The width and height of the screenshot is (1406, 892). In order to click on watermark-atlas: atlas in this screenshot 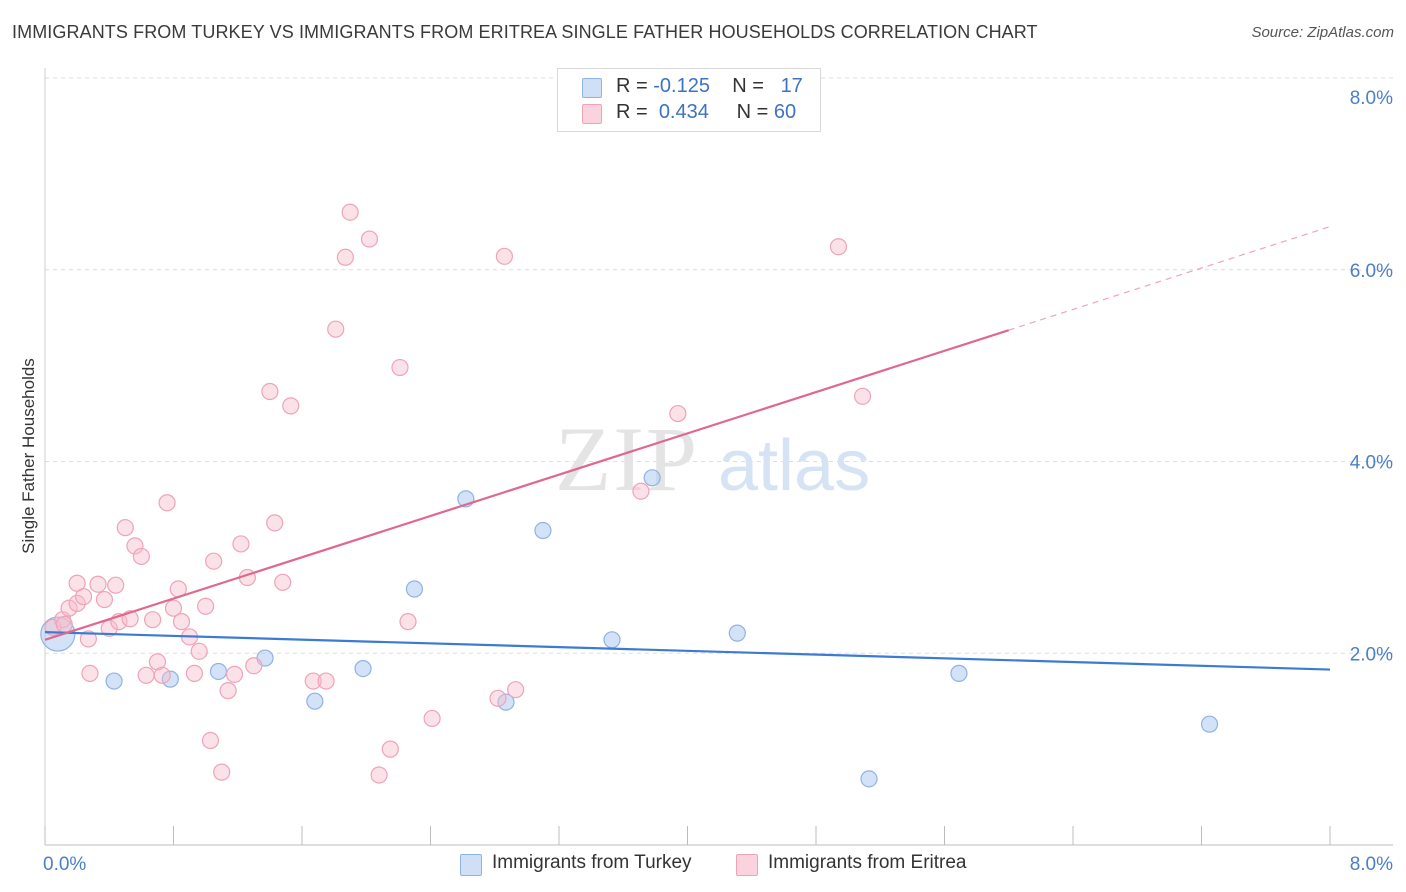, I will do `click(794, 466)`.